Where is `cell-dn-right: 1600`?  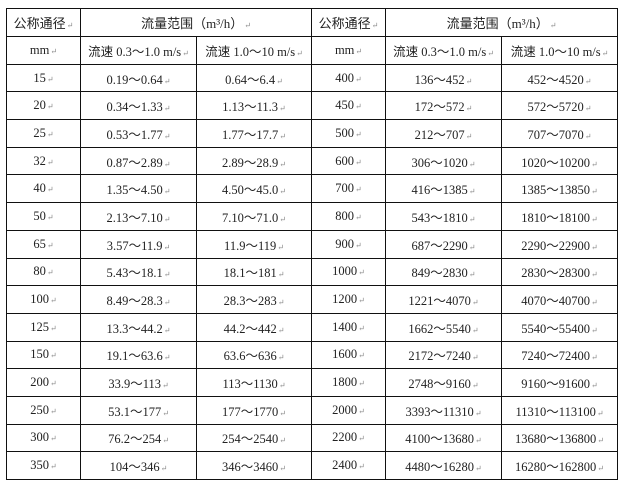 cell-dn-right: 1600 is located at coordinates (349, 355).